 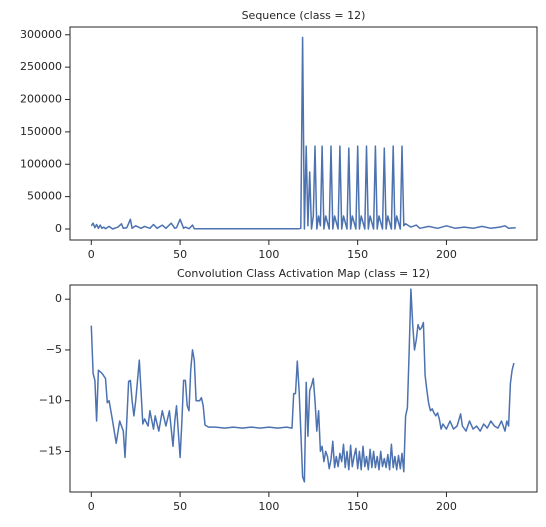 What do you see at coordinates (41, 34) in the screenshot?
I see `y-tick-label: 300000` at bounding box center [41, 34].